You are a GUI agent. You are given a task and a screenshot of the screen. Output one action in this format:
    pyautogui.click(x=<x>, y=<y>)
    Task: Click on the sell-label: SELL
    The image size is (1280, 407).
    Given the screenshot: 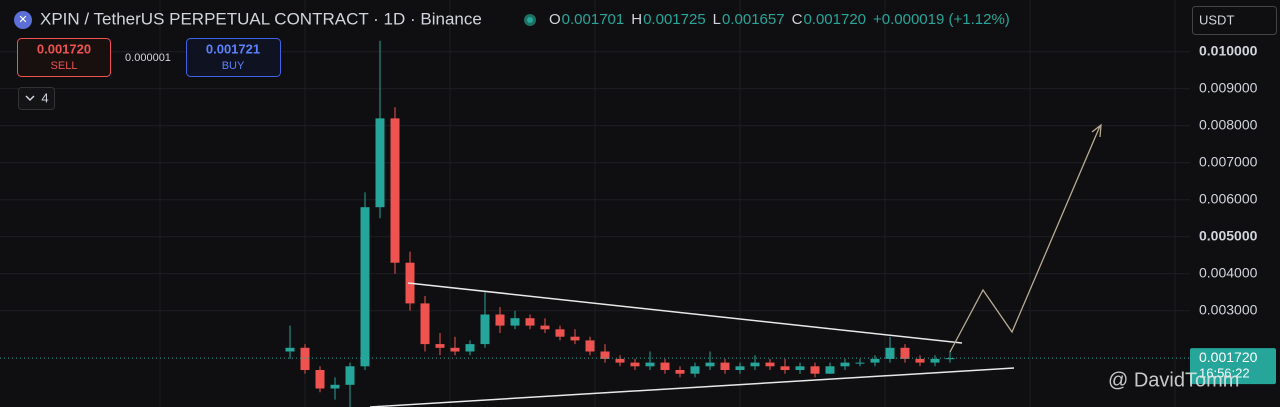 What is the action you would take?
    pyautogui.click(x=64, y=66)
    